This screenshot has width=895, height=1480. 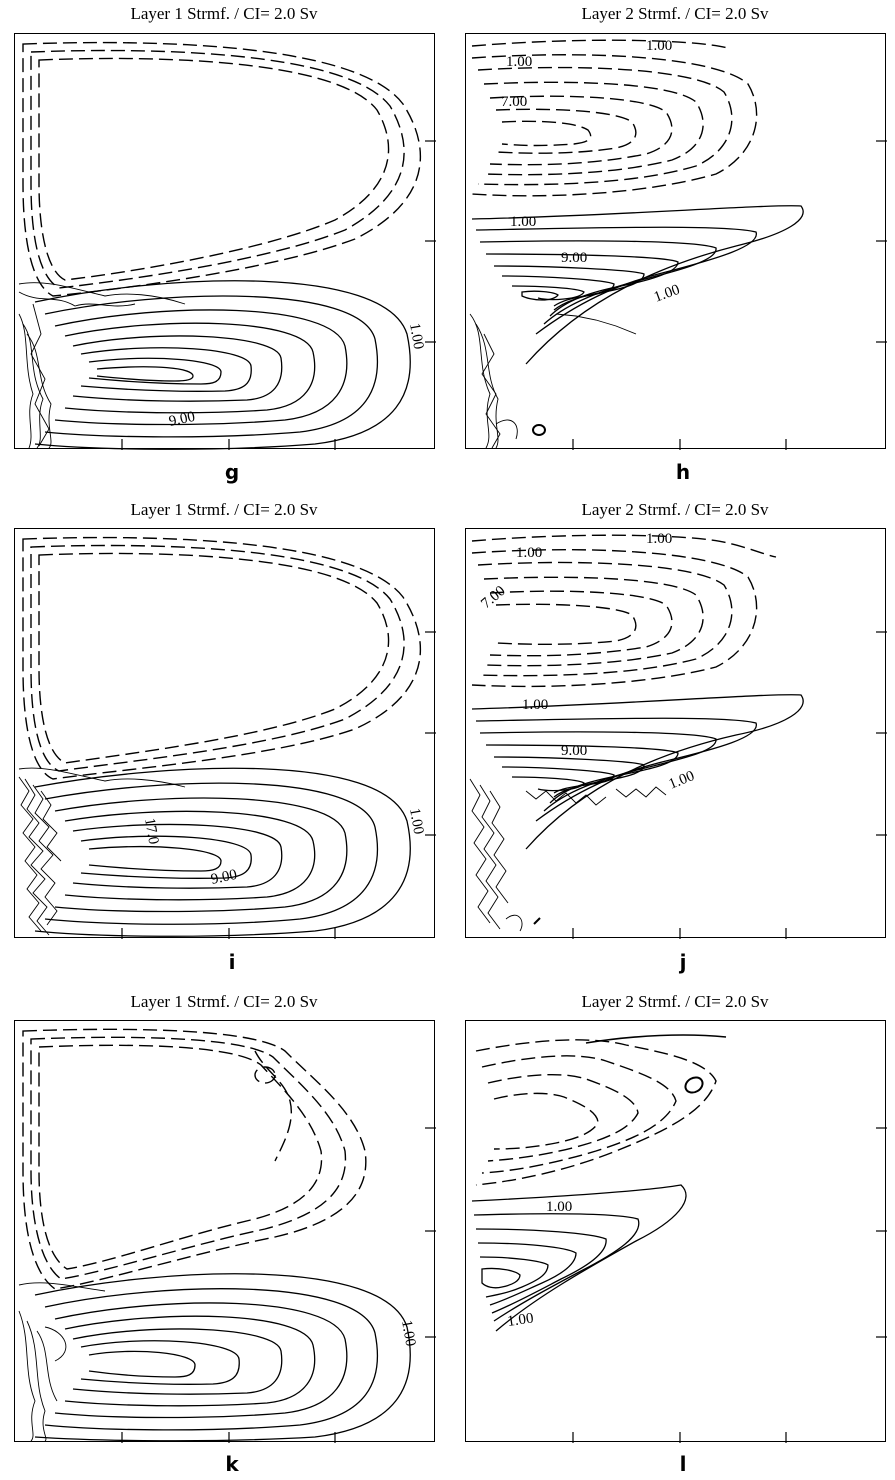 What do you see at coordinates (232, 962) in the screenshot?
I see `panel-letter: i` at bounding box center [232, 962].